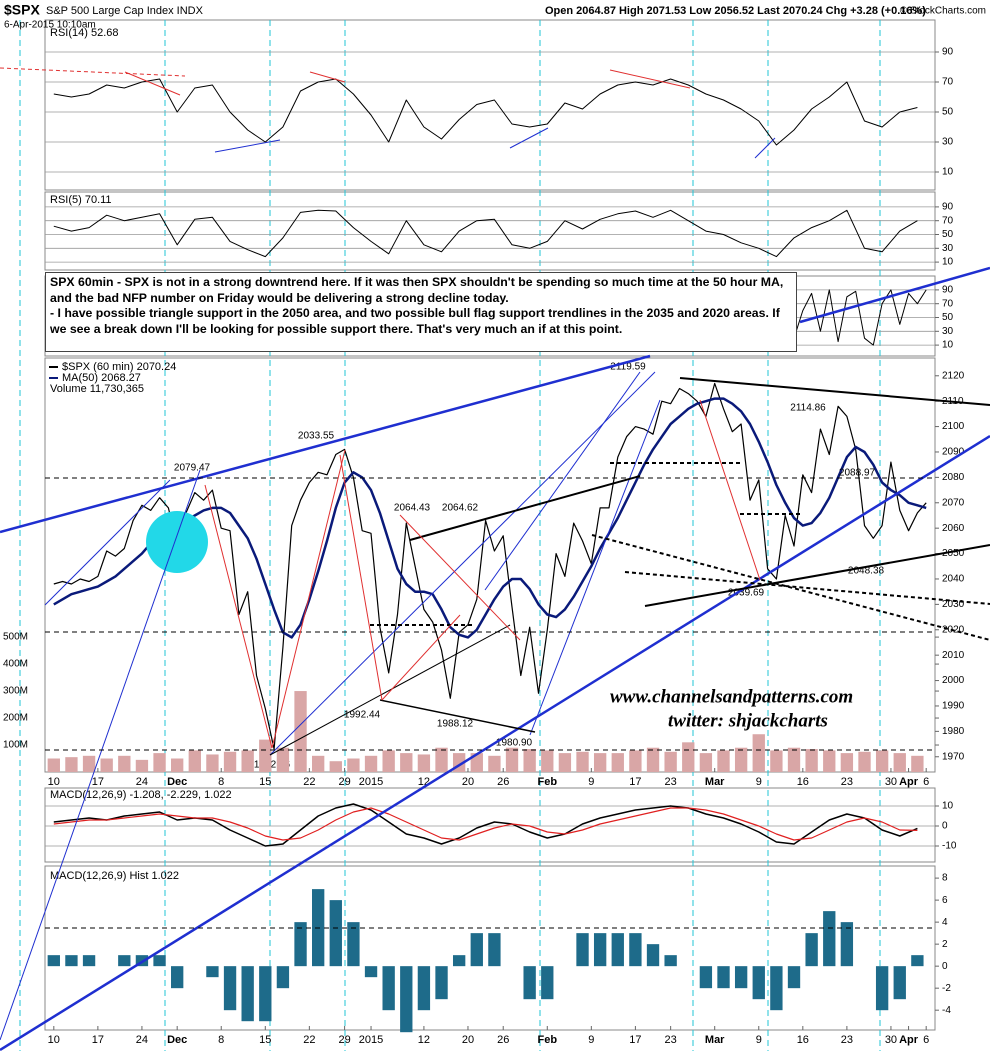 This screenshot has width=990, height=1051. What do you see at coordinates (142, 1040) in the screenshot?
I see `x-tick-label: 24` at bounding box center [142, 1040].